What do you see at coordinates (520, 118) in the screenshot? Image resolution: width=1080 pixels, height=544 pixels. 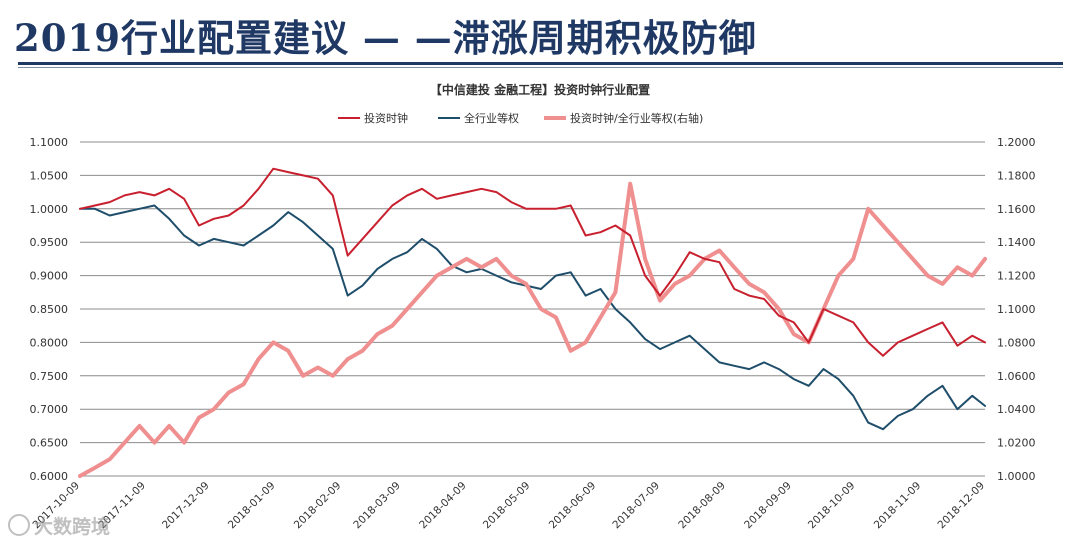 I see `legend: 投资时钟 全行业等权 投资时钟/全行业等权(右轴)` at bounding box center [520, 118].